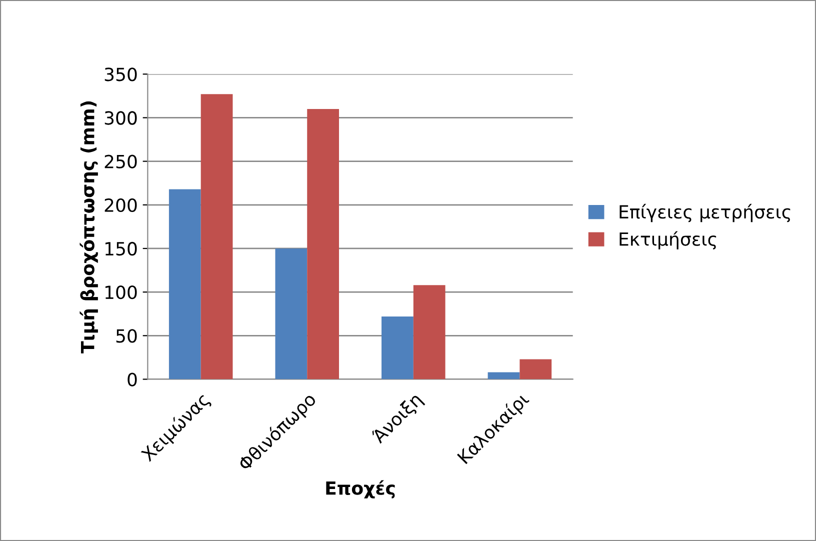 The width and height of the screenshot is (816, 541). What do you see at coordinates (120, 75) in the screenshot?
I see `y-tick-label: 350` at bounding box center [120, 75].